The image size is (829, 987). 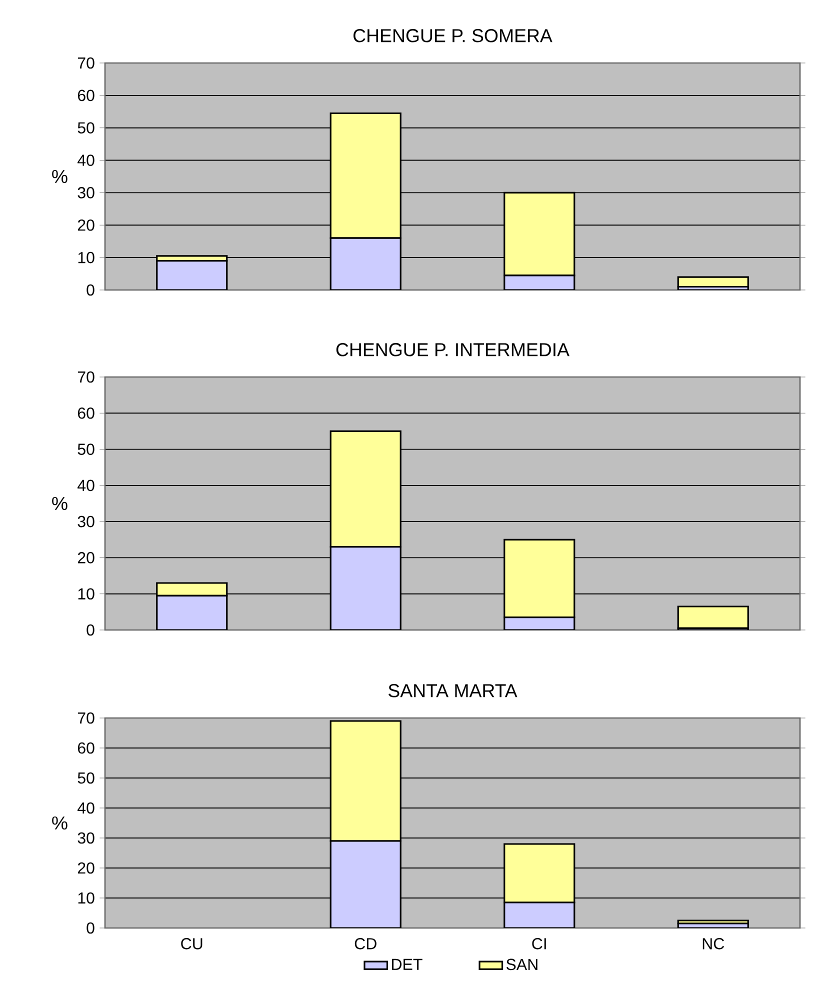 What do you see at coordinates (453, 35) in the screenshot?
I see `chart-title: CHENGUE P. SOMERA` at bounding box center [453, 35].